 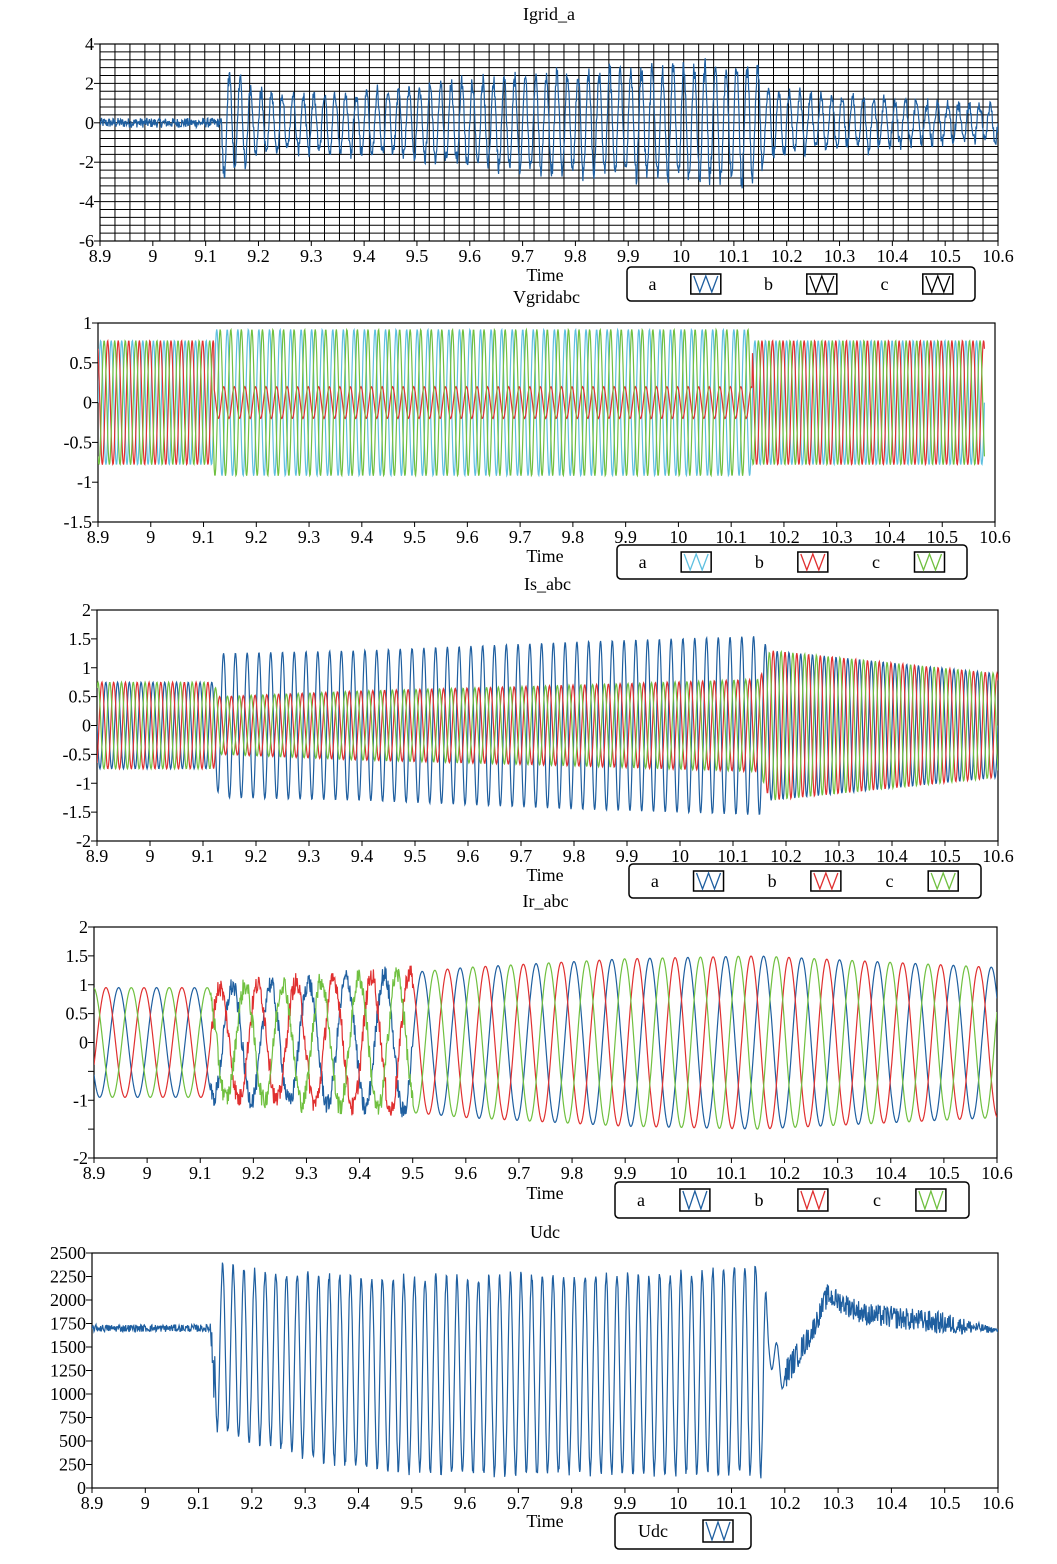 What do you see at coordinates (68, 1394) in the screenshot?
I see `y-tick-label: 1000` at bounding box center [68, 1394].